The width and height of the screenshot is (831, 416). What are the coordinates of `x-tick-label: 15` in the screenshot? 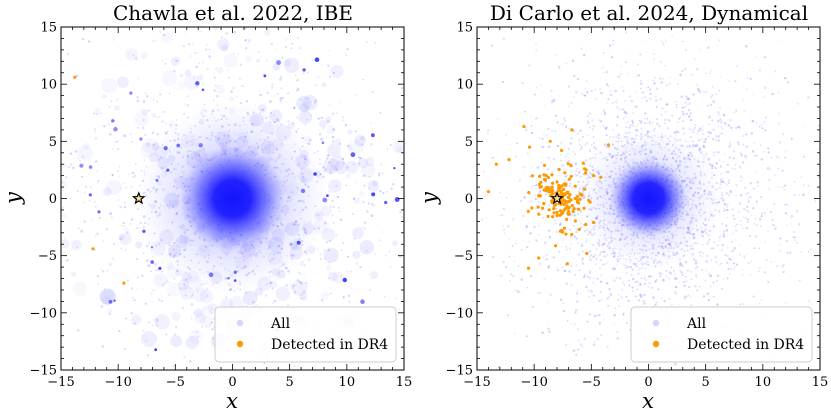 It's located at (820, 382).